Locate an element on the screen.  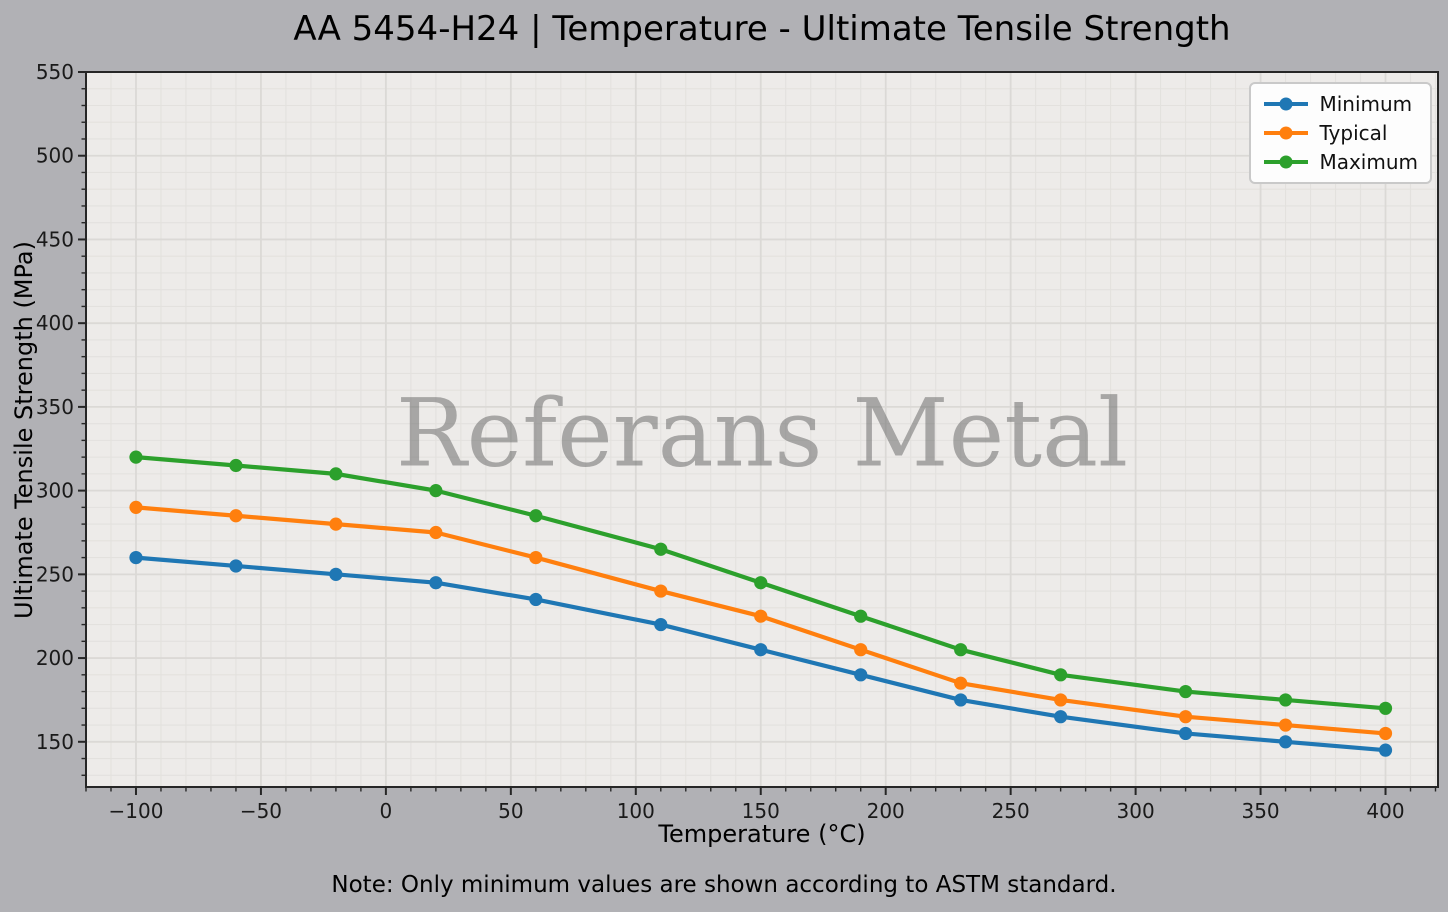
x-tick-label: 50 is located at coordinates (510, 811).